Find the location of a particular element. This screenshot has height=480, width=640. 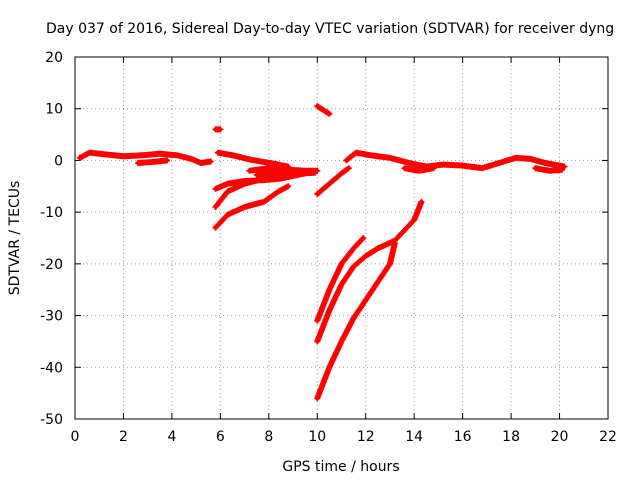

series-arc-10h-b is located at coordinates (333, 181).